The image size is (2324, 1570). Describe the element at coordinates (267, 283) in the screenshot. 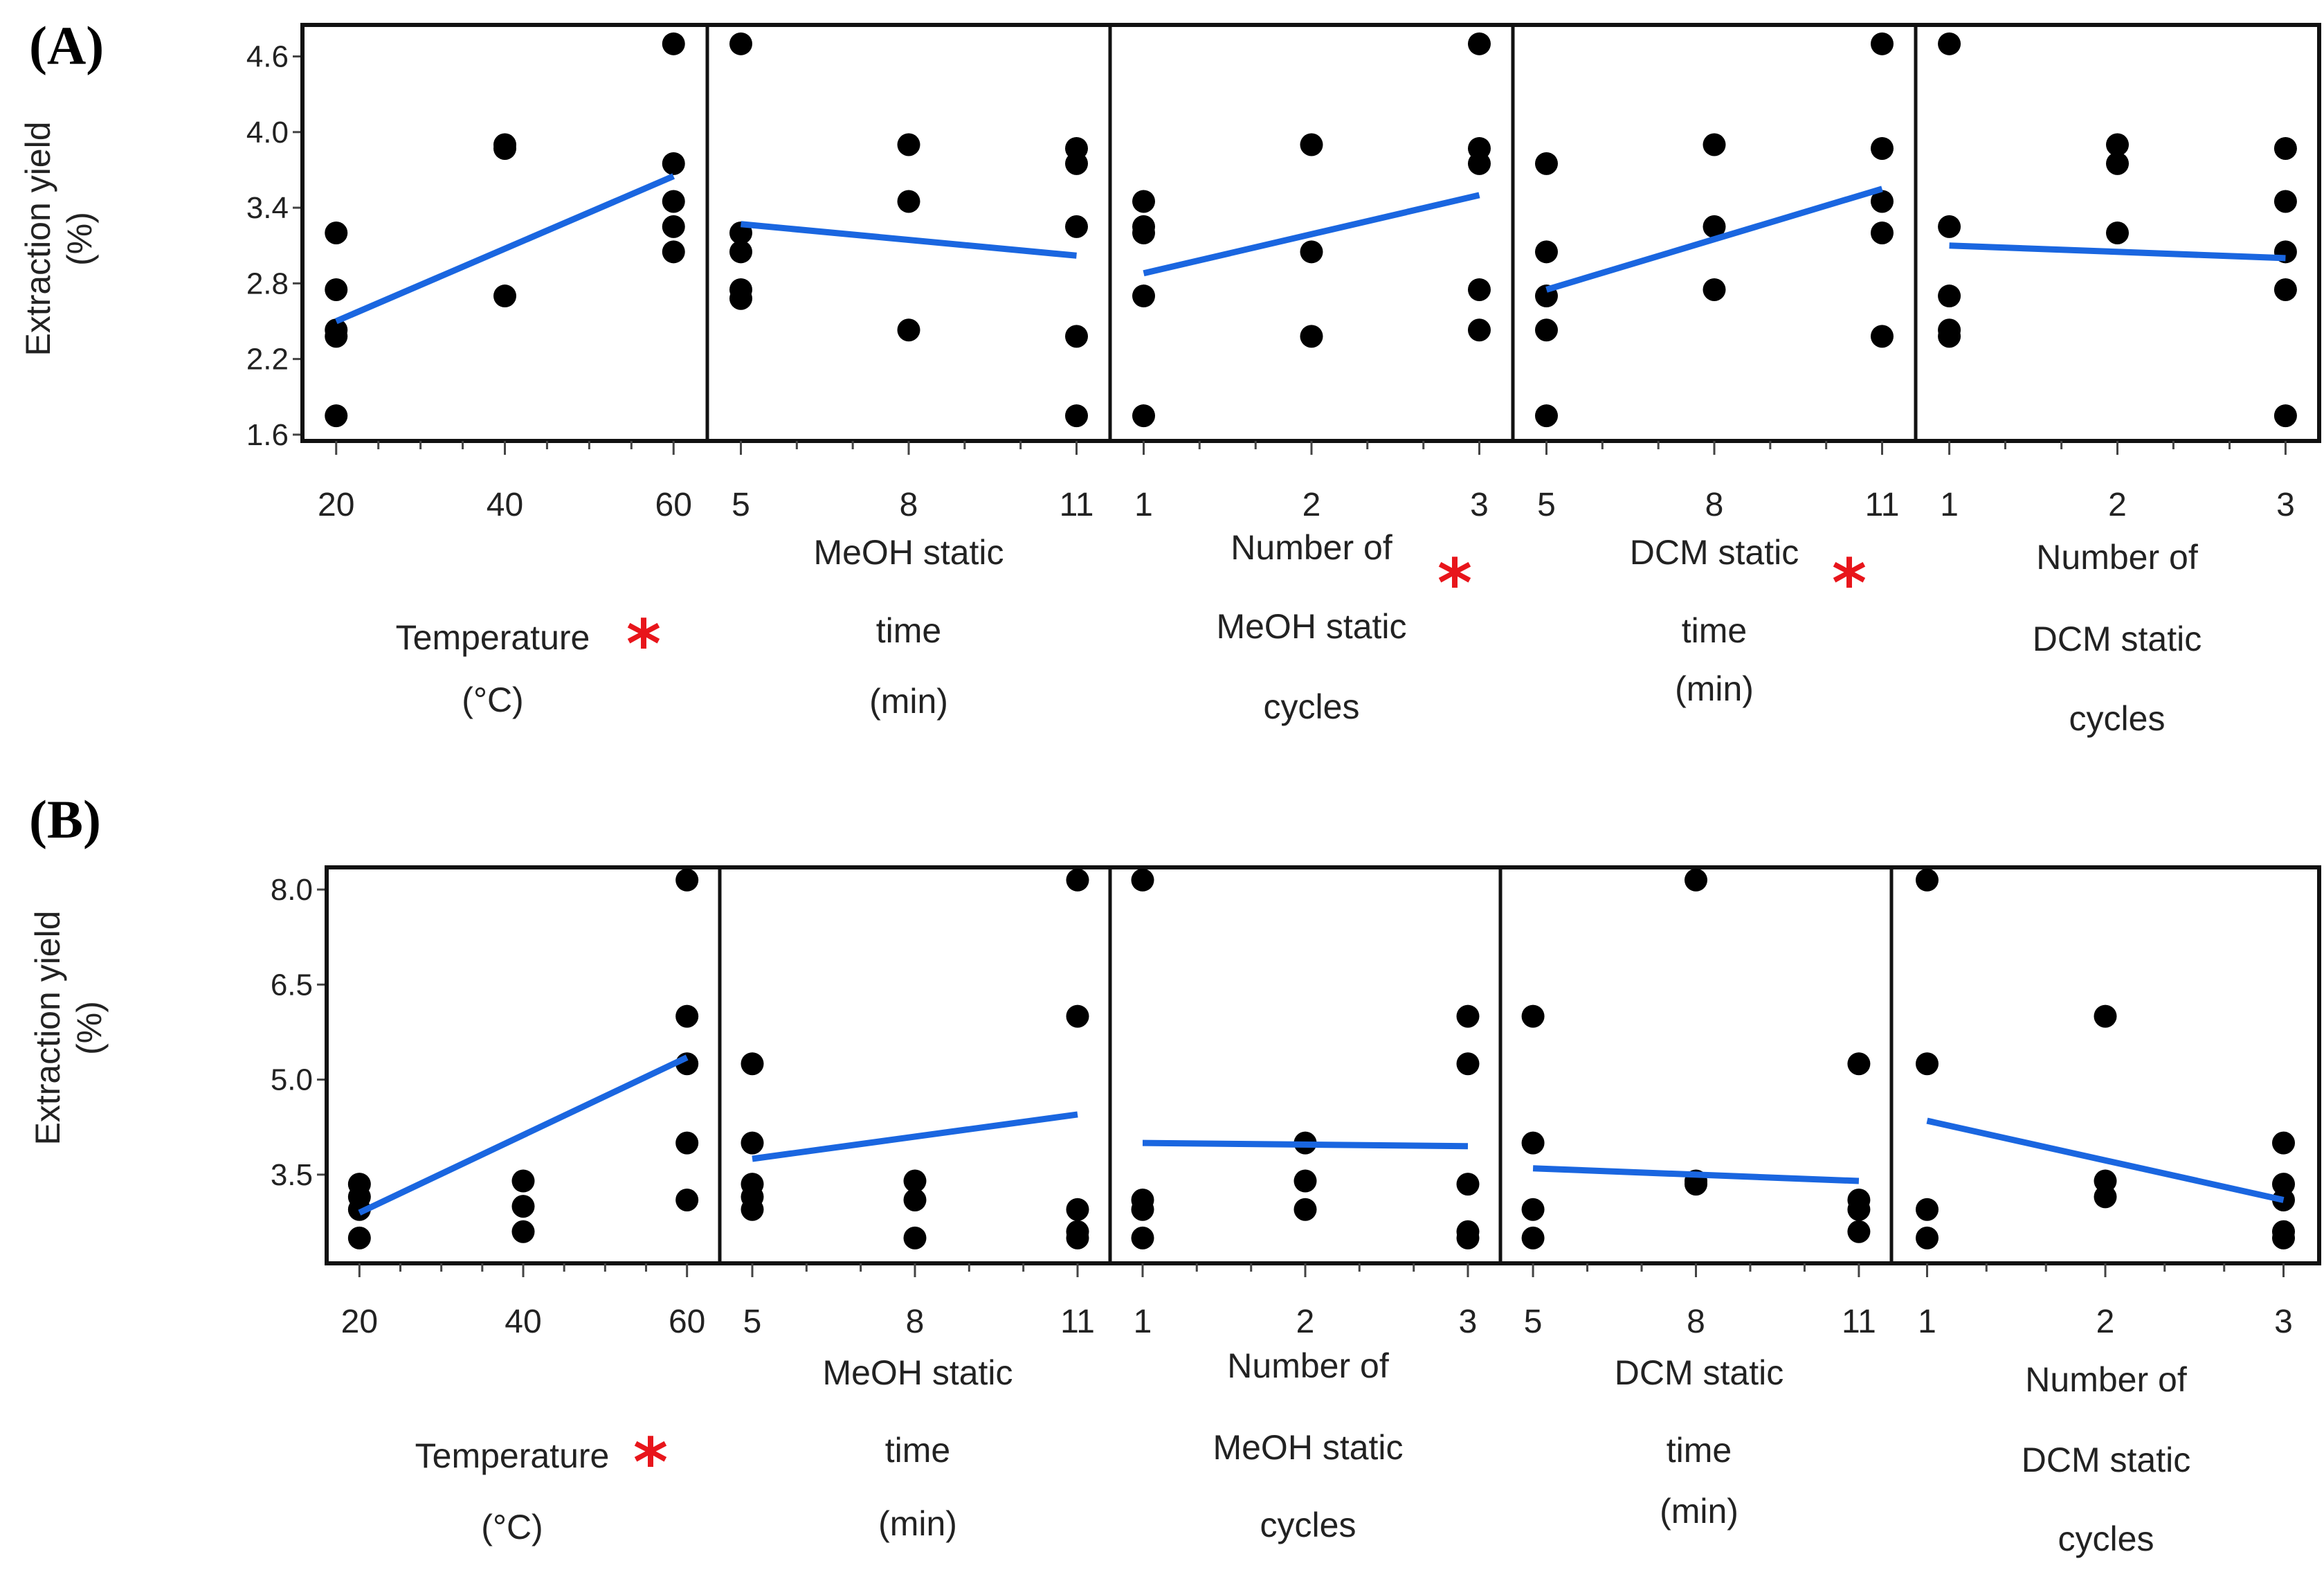

I see `y-tick-label: 2.8` at that location.